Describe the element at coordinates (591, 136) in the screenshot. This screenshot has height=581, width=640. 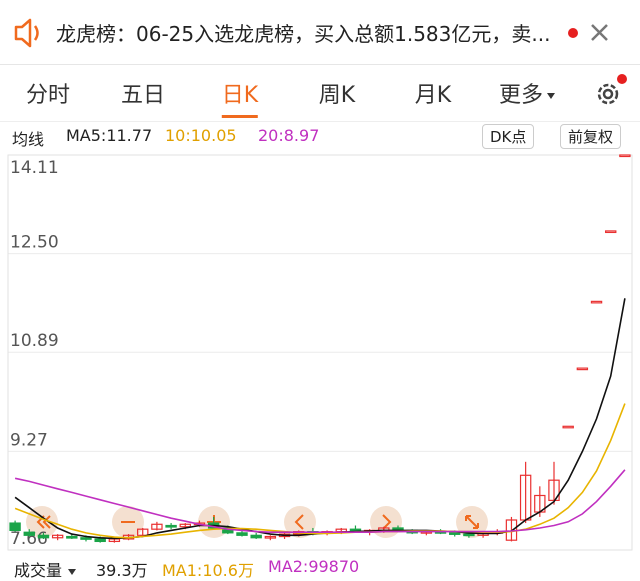
I see `option-button: 前复权` at that location.